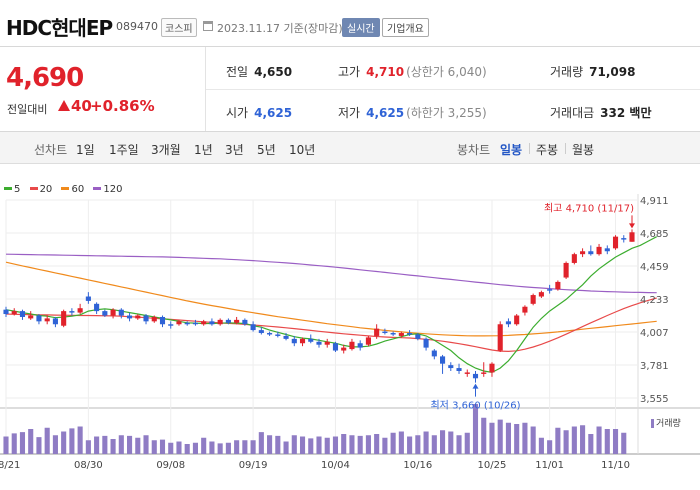 The width and height of the screenshot is (700, 490). I want to click on stock-code: 089470, so click(137, 26).